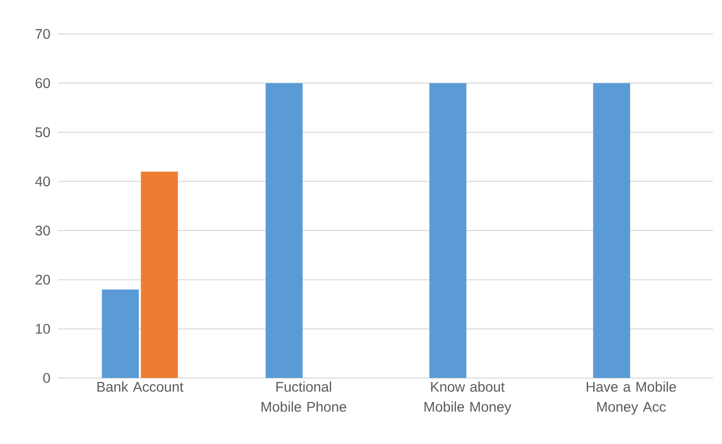  I want to click on x-tick-label: Fuctional Mobile Phone, so click(304, 397).